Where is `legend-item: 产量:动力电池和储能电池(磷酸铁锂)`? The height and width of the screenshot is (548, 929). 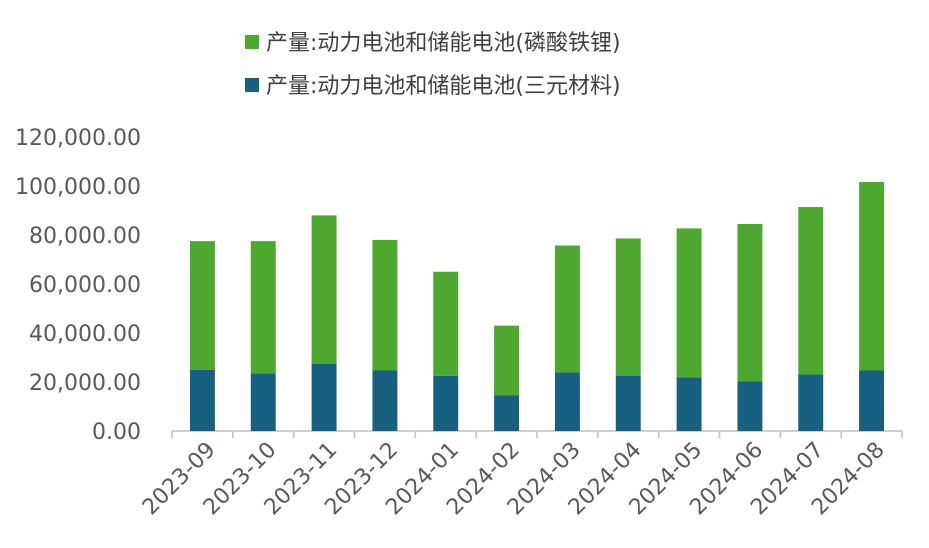 legend-item: 产量:动力电池和储能电池(磷酸铁锂) is located at coordinates (433, 43).